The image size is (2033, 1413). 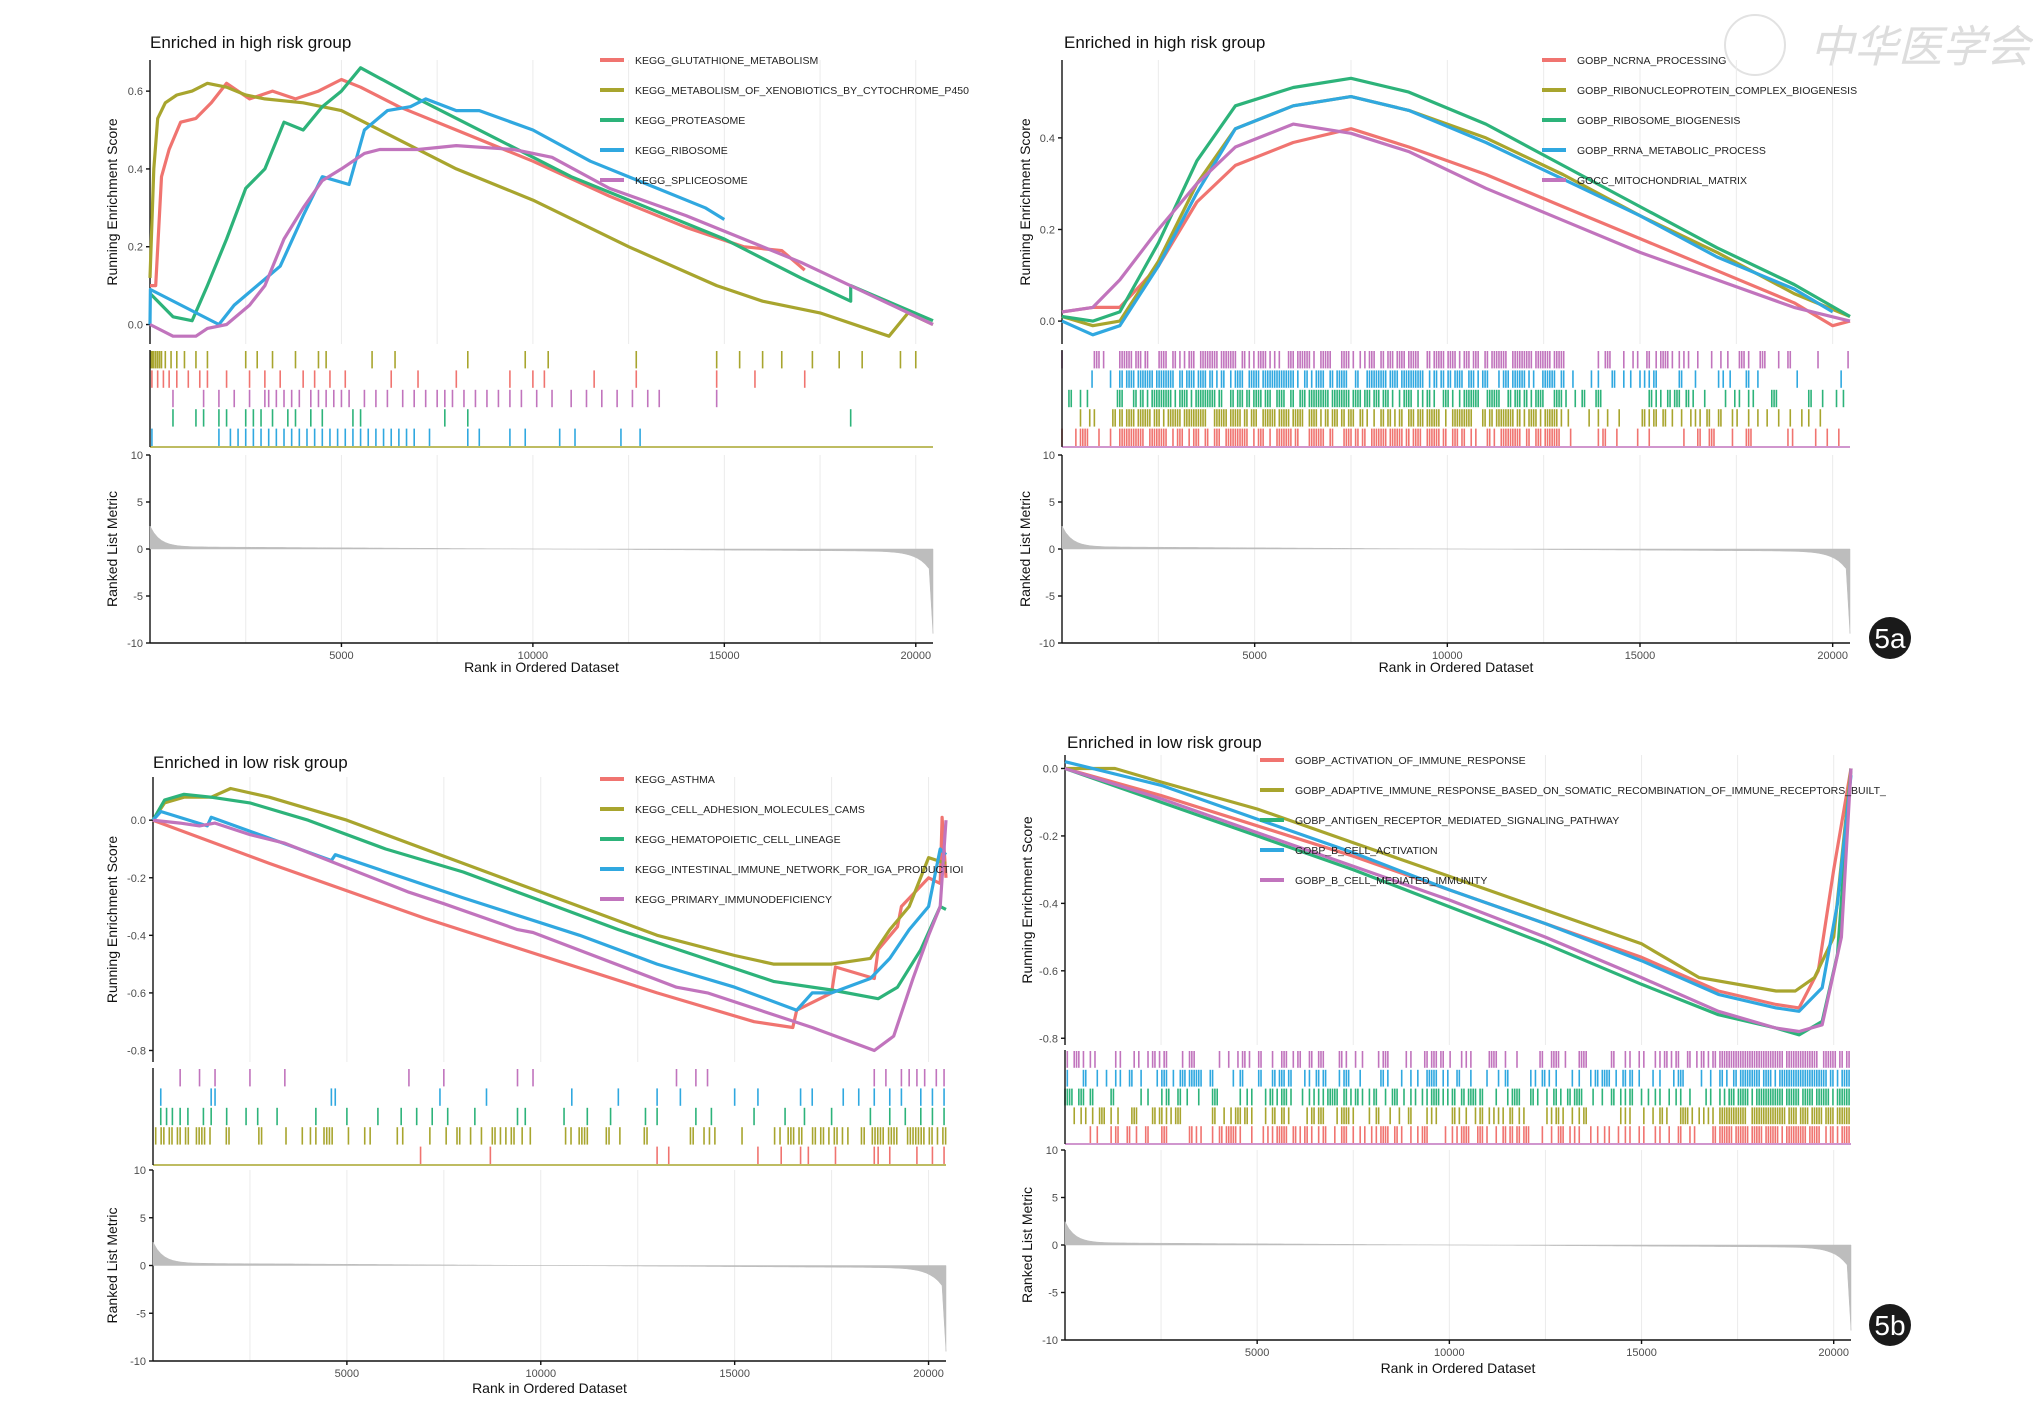 I want to click on panel-title: Enriched in low risk group, so click(x=1164, y=742).